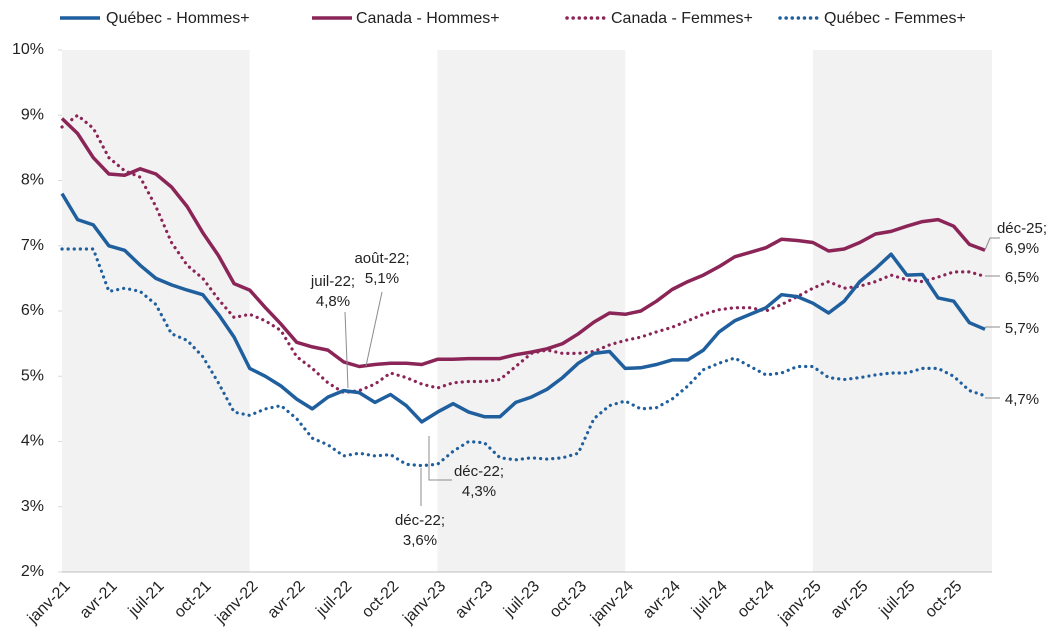 The width and height of the screenshot is (1062, 640). I want to click on annotation: 4,7%, so click(1022, 399).